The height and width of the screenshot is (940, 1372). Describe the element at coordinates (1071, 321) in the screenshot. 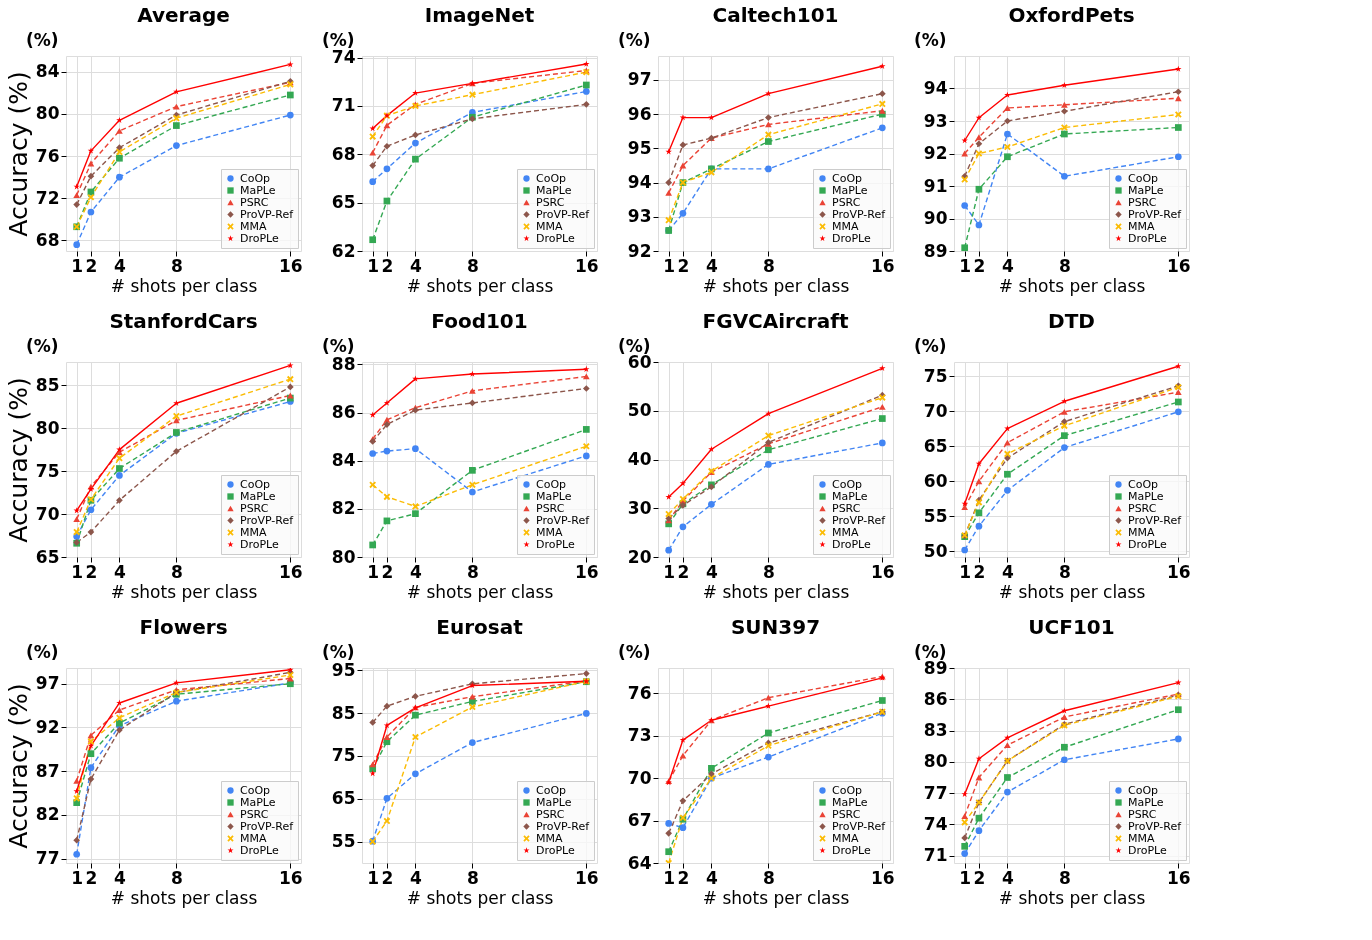

I see `chart-title: DTD` at that location.